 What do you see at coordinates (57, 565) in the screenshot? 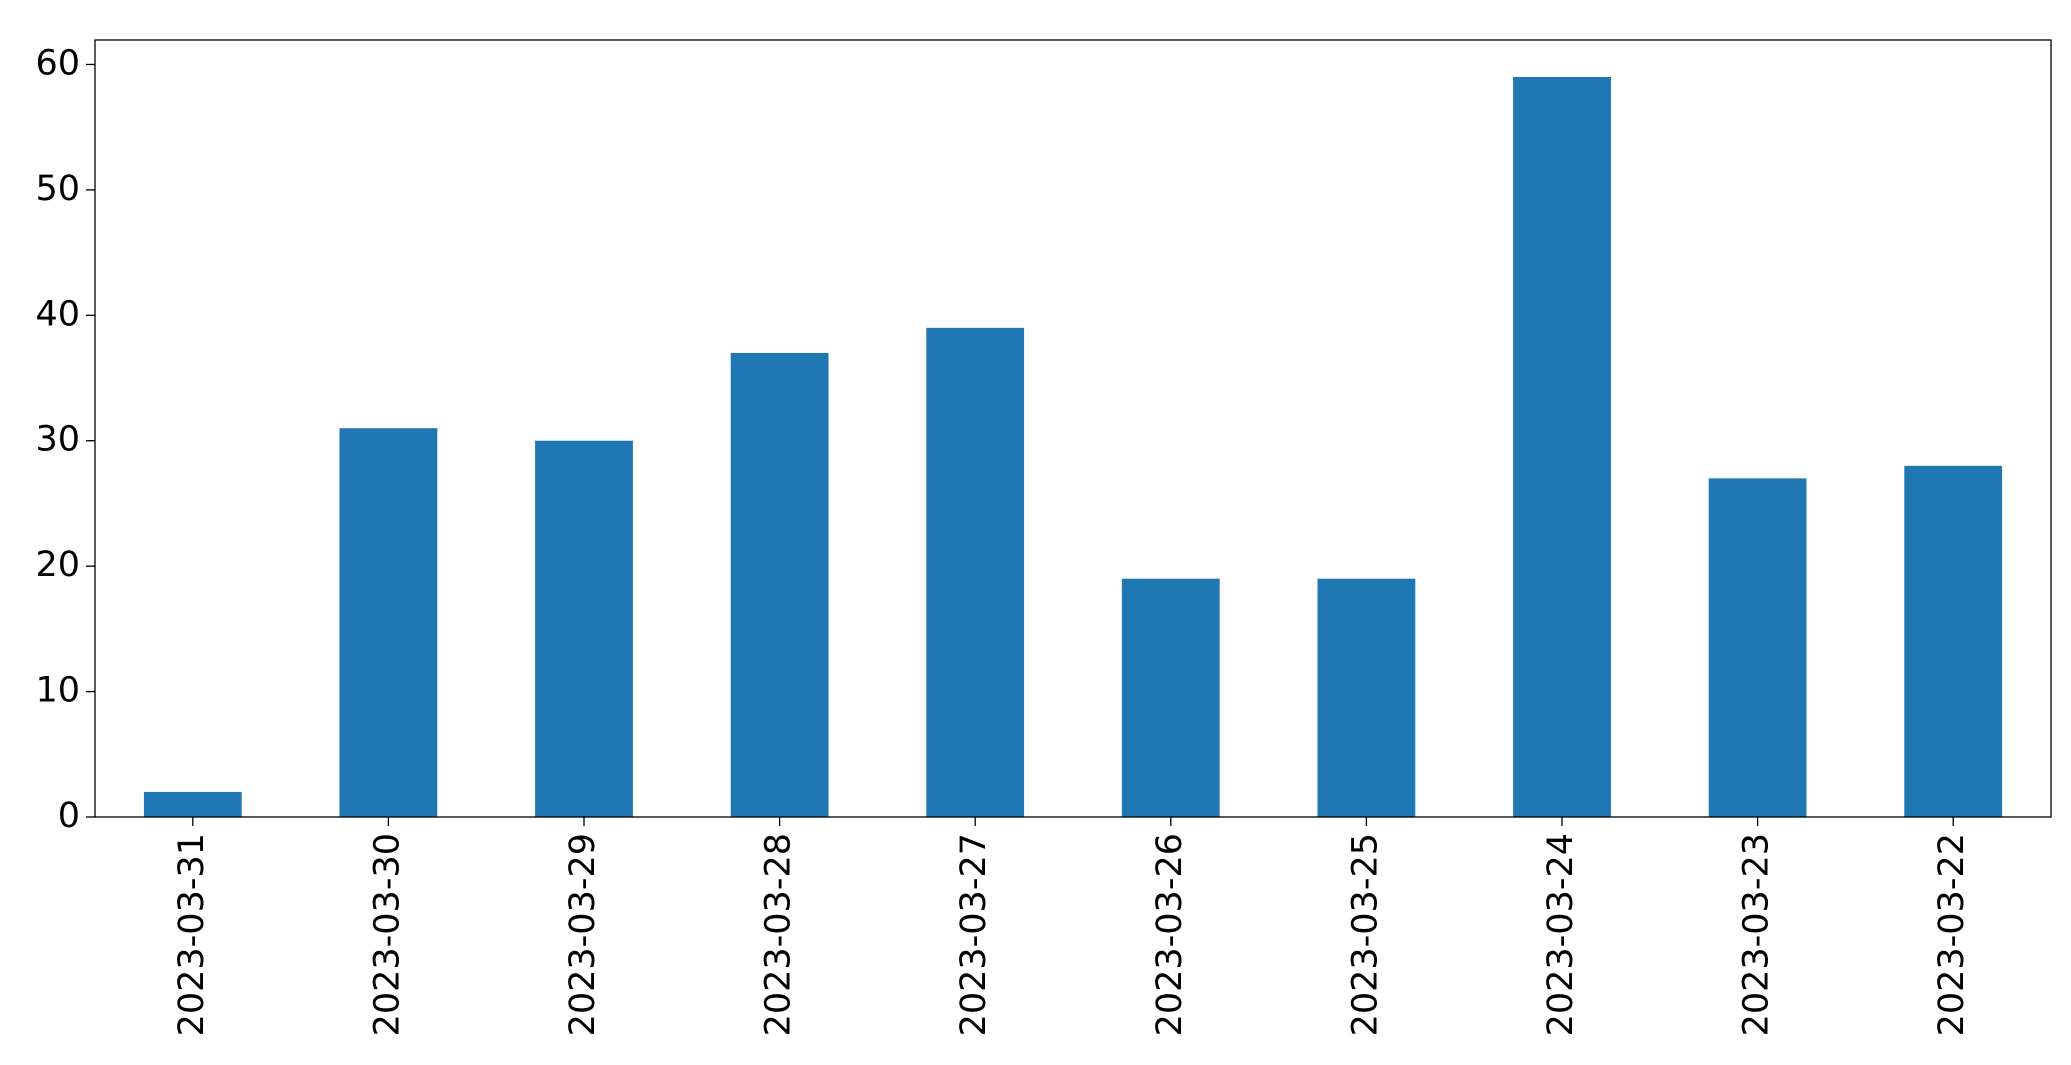
I see `y-tick-label: 20` at bounding box center [57, 565].